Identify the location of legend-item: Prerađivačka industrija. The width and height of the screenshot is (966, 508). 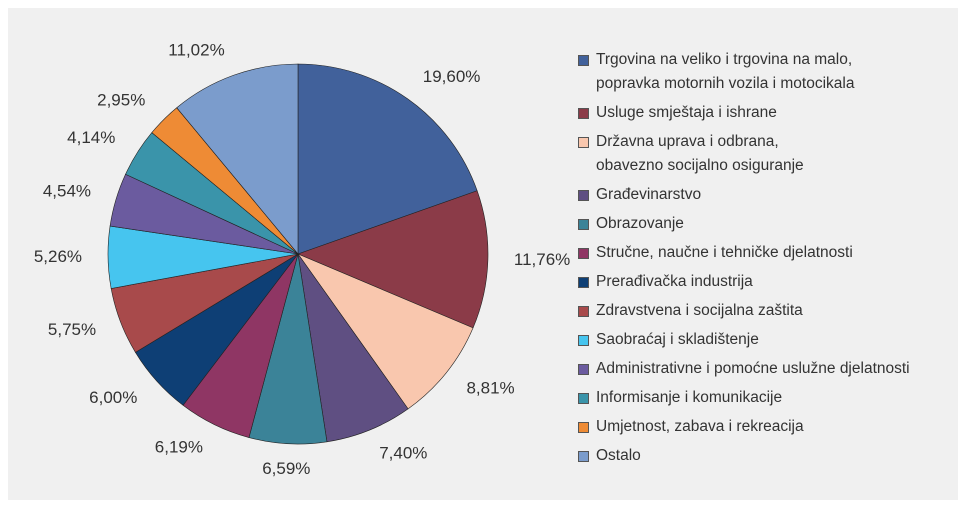
(768, 282).